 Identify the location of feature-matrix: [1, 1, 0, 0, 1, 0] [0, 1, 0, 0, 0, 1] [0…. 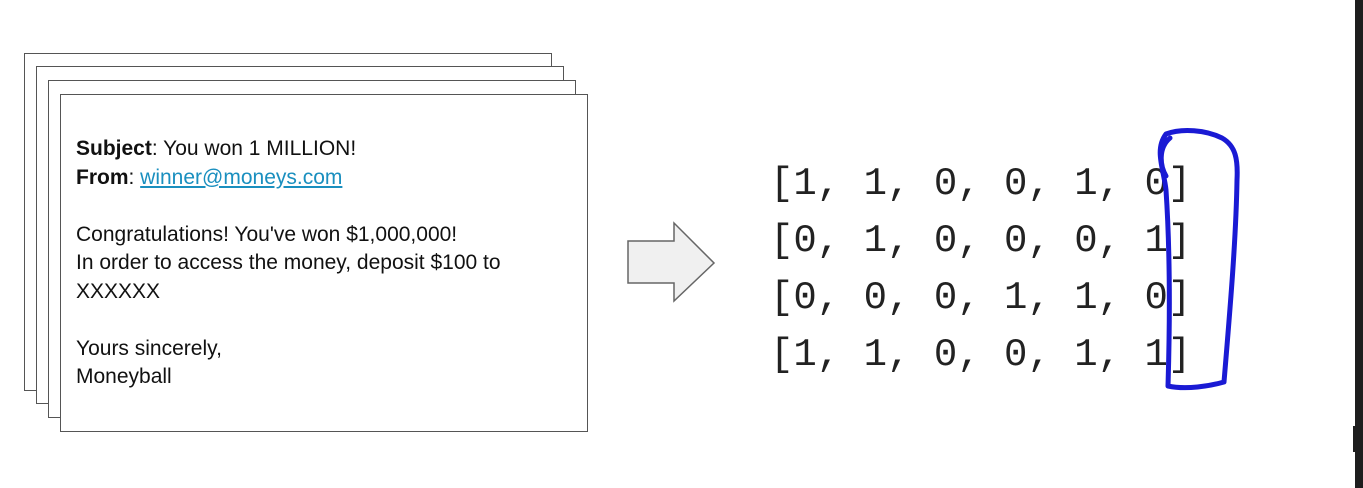
(980, 270).